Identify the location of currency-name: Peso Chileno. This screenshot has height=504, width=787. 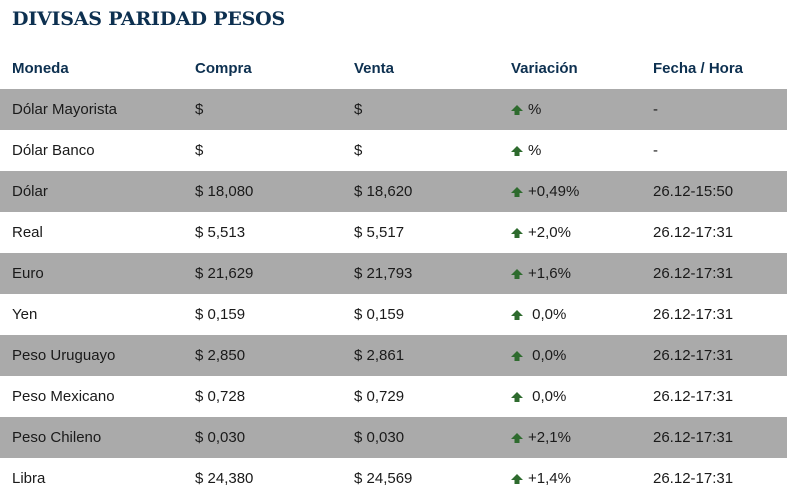
(57, 437).